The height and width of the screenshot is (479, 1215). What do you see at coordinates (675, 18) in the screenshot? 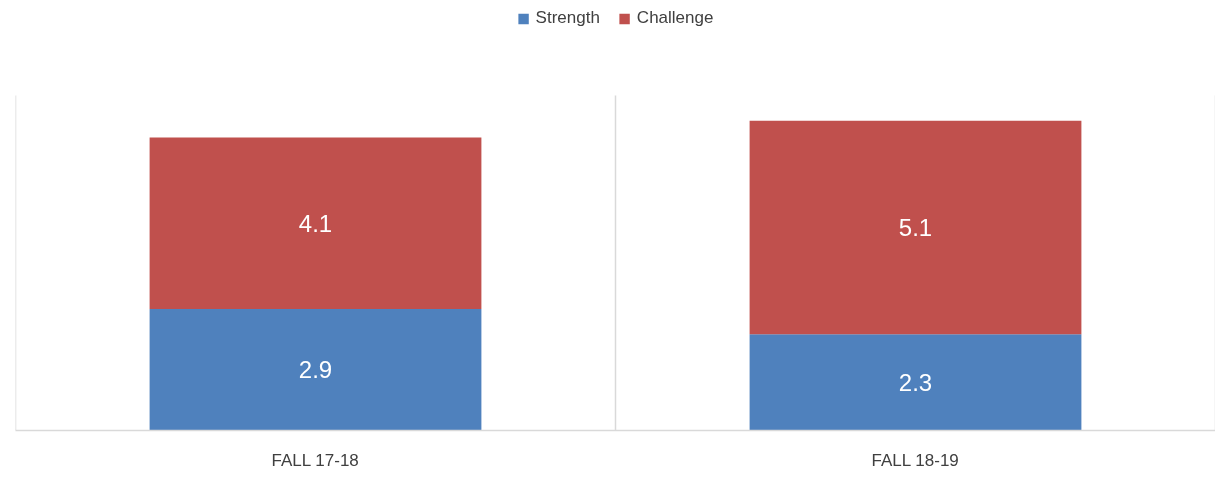
I see `legend-label: Challenge` at bounding box center [675, 18].